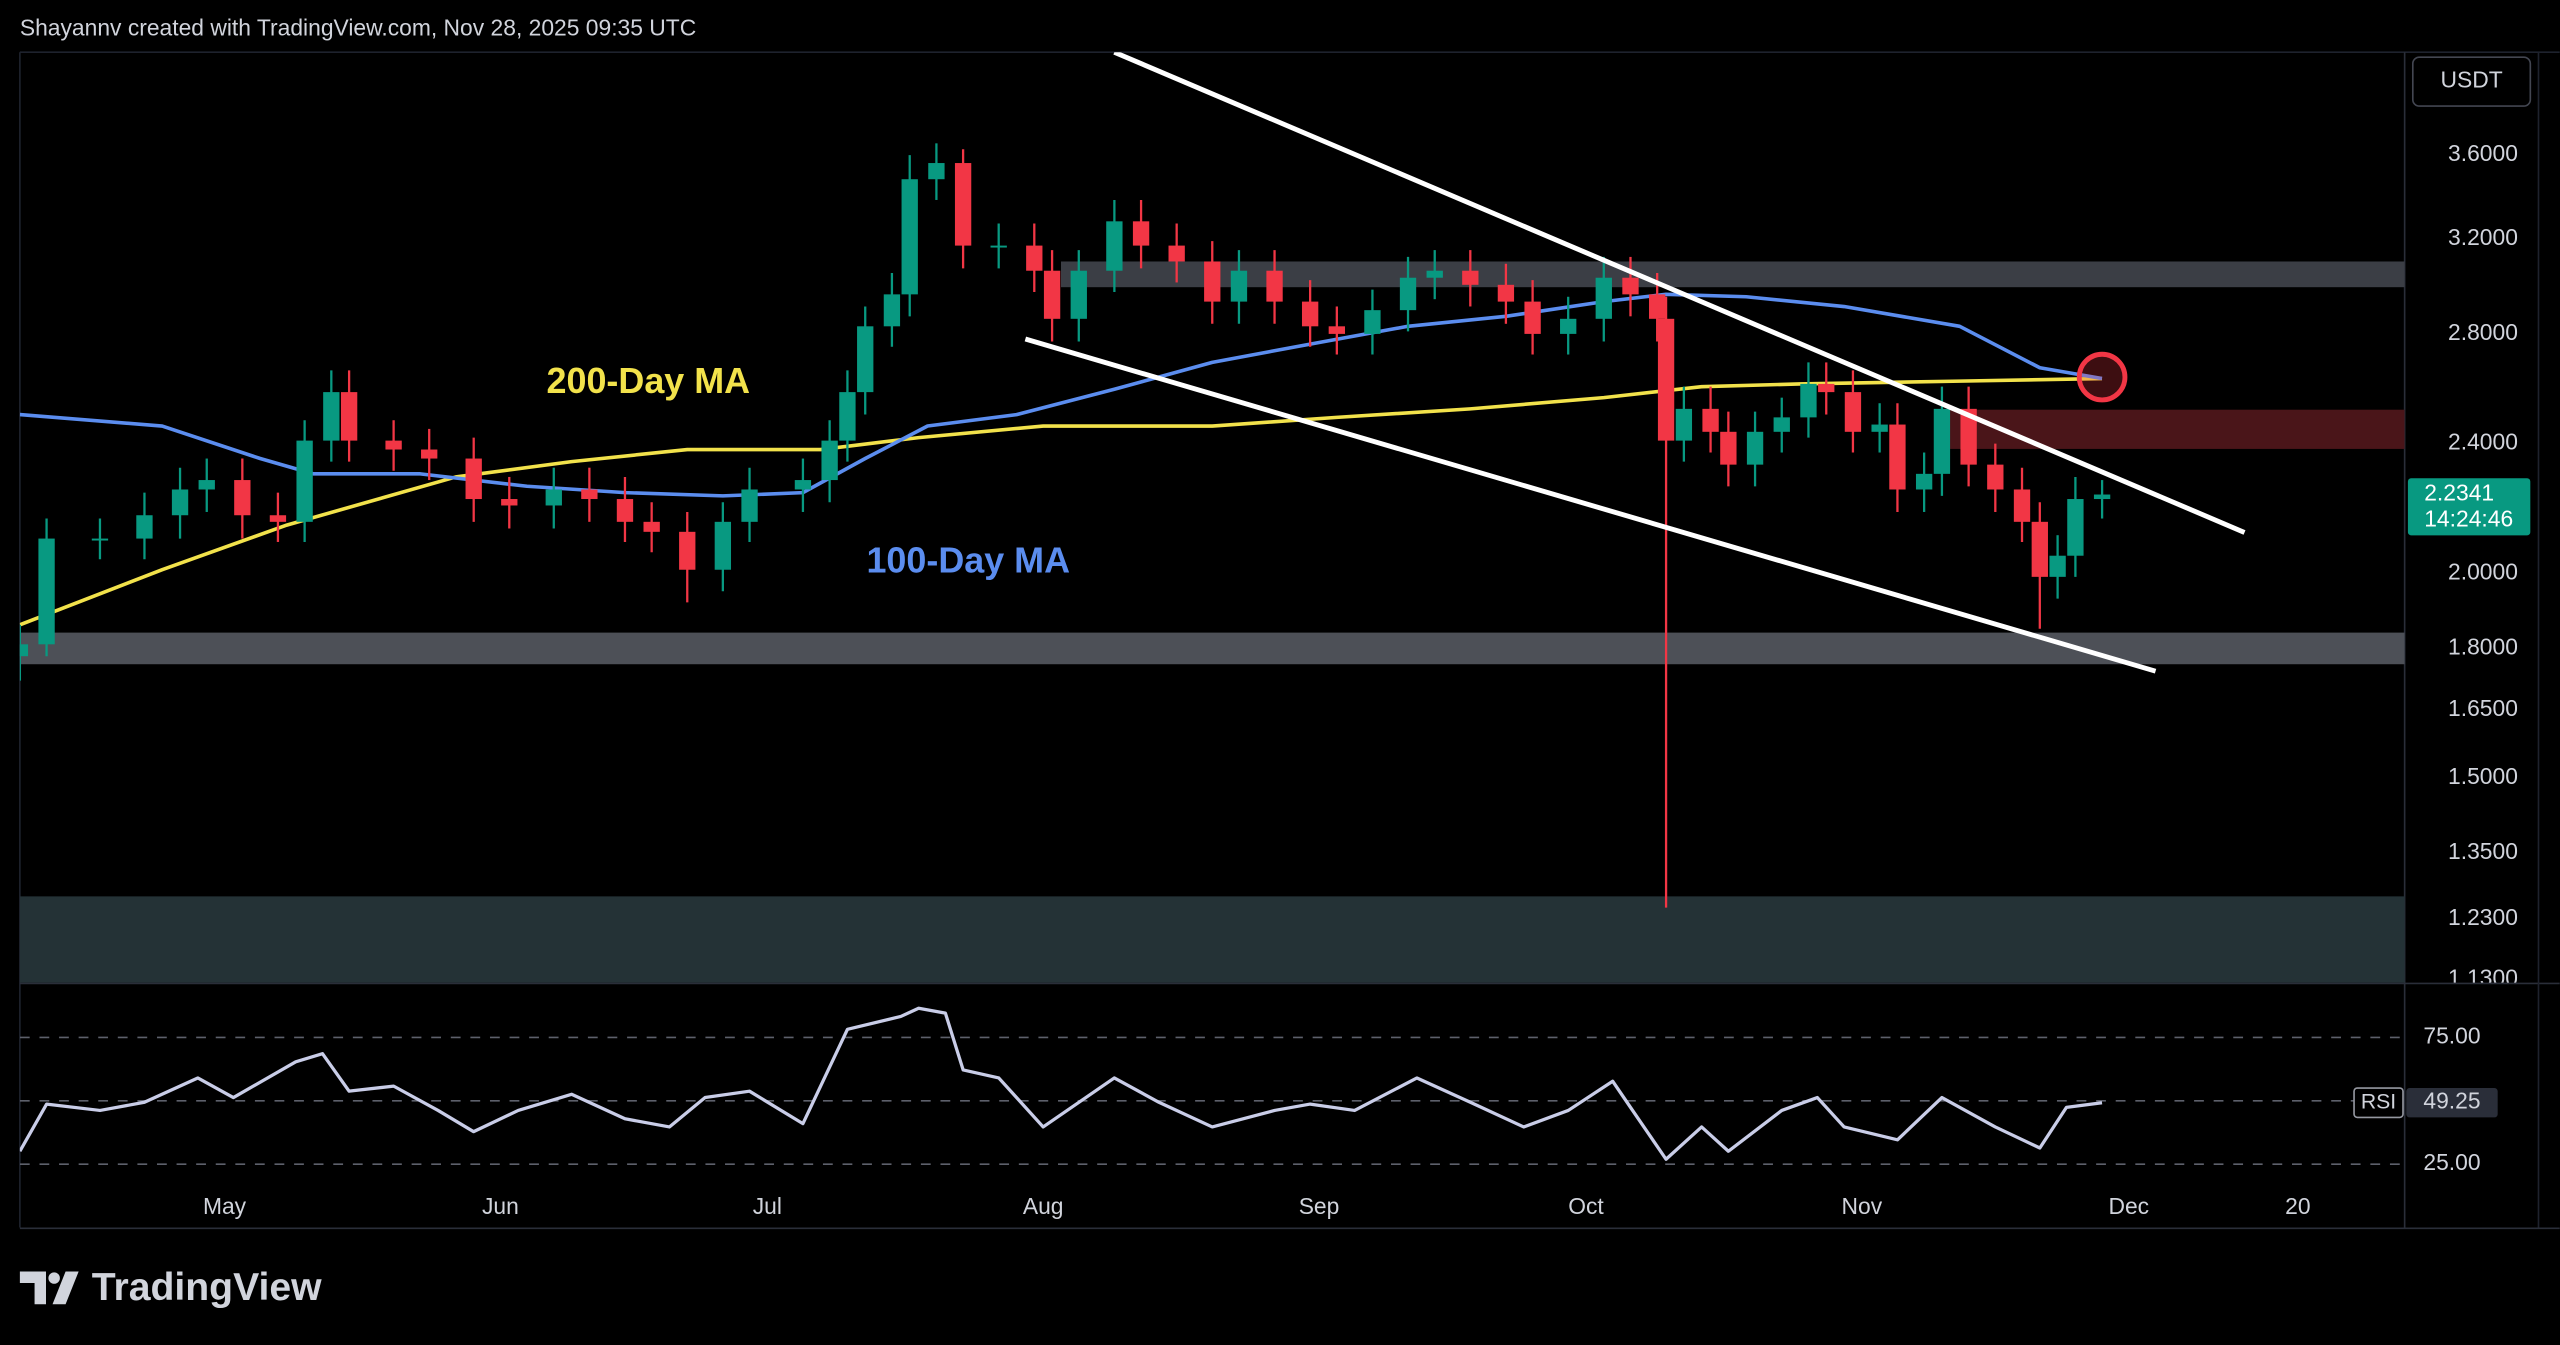 Image resolution: width=2560 pixels, height=1345 pixels. I want to click on y-tick-label: 3.2000, so click(2483, 237).